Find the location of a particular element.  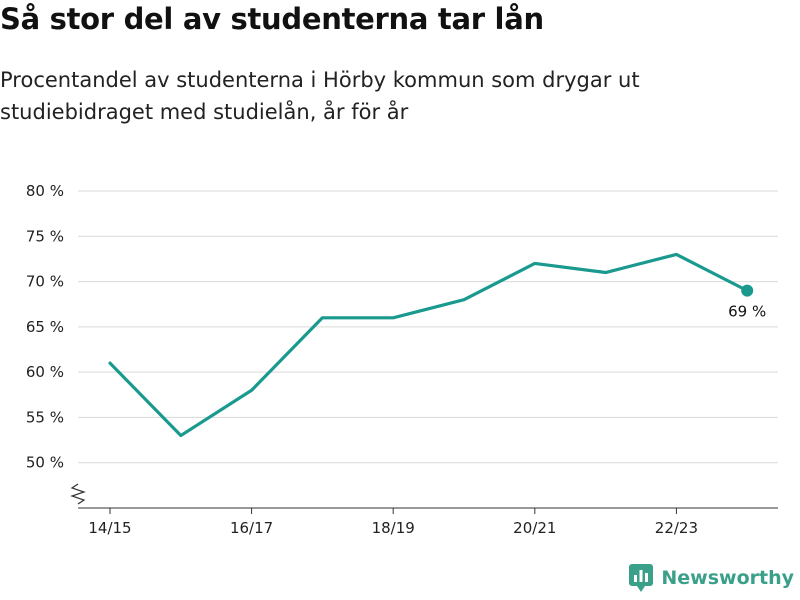

chart-title: Så stor del av studenterna tar lån is located at coordinates (272, 19).